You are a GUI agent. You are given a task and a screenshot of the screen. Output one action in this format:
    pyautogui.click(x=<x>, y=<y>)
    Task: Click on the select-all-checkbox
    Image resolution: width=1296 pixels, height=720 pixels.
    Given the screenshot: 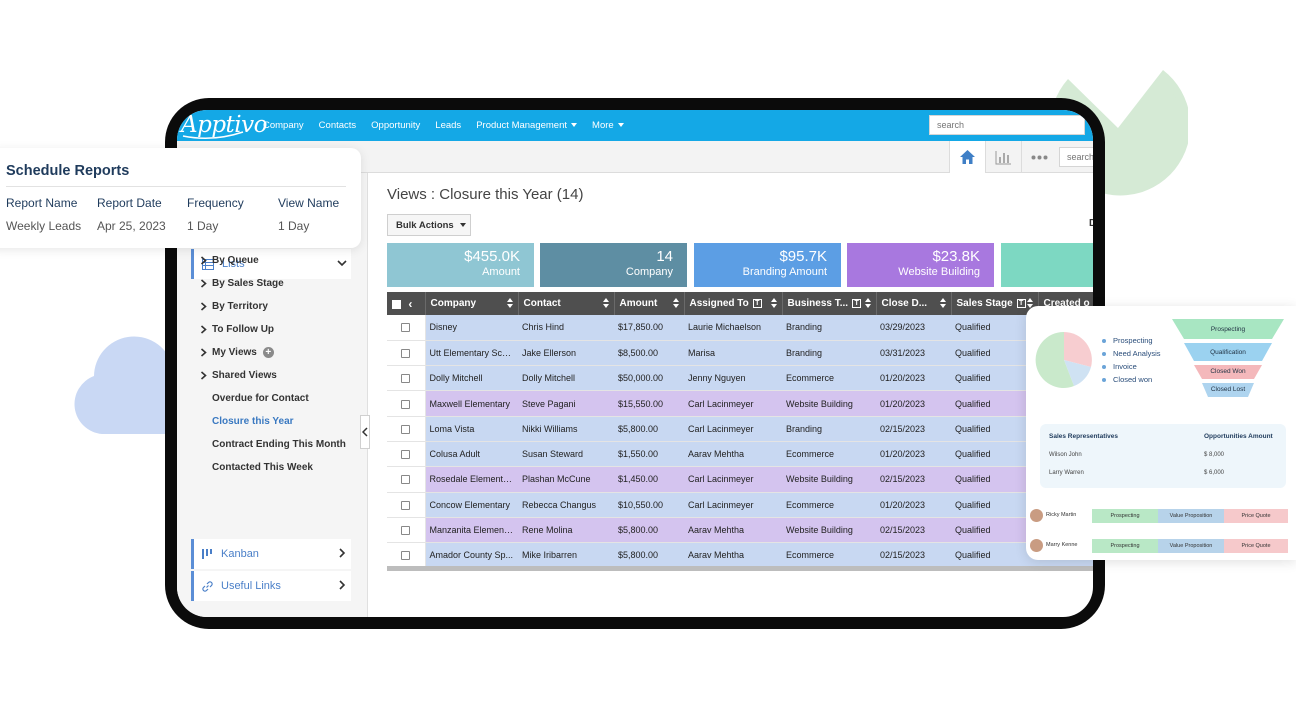 What is the action you would take?
    pyautogui.click(x=396, y=305)
    